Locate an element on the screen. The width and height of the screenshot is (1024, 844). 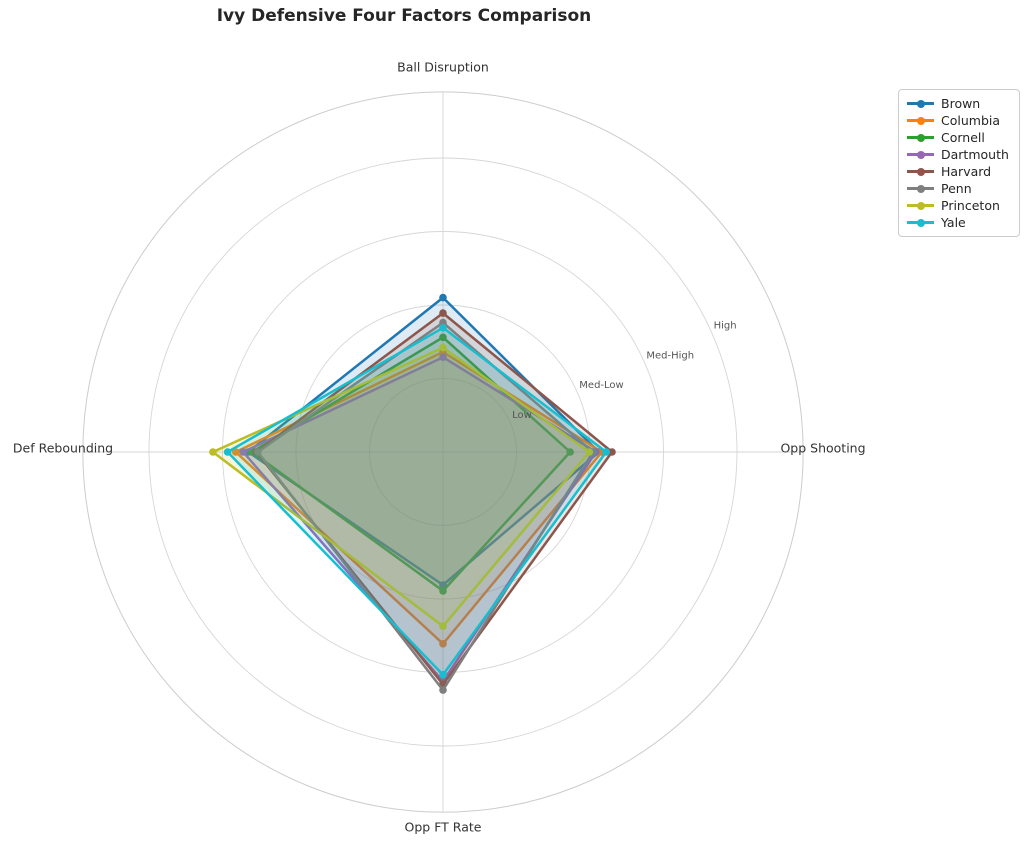
legend-label: Columbia is located at coordinates (971, 120).